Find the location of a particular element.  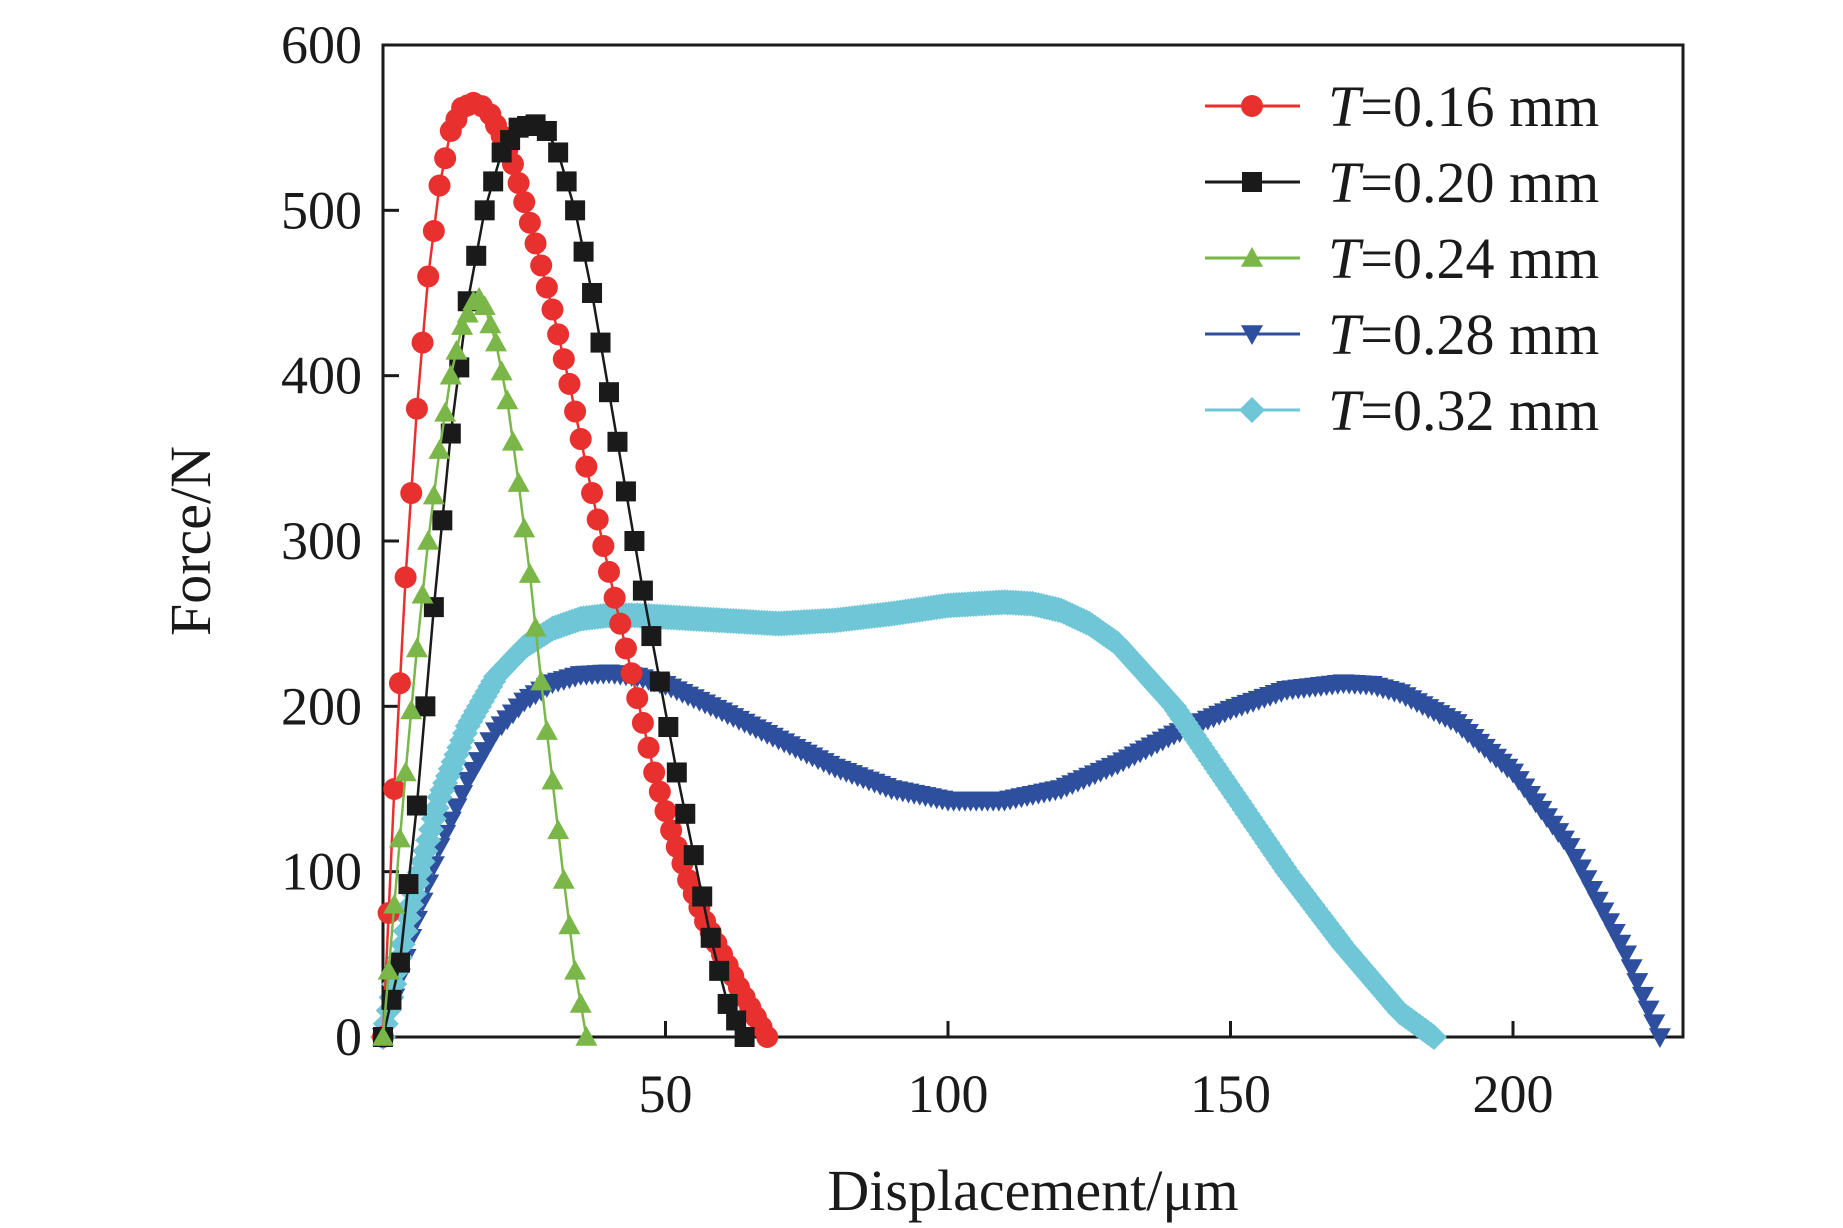

legend-entry: T=0.24 mm is located at coordinates (1402, 258).